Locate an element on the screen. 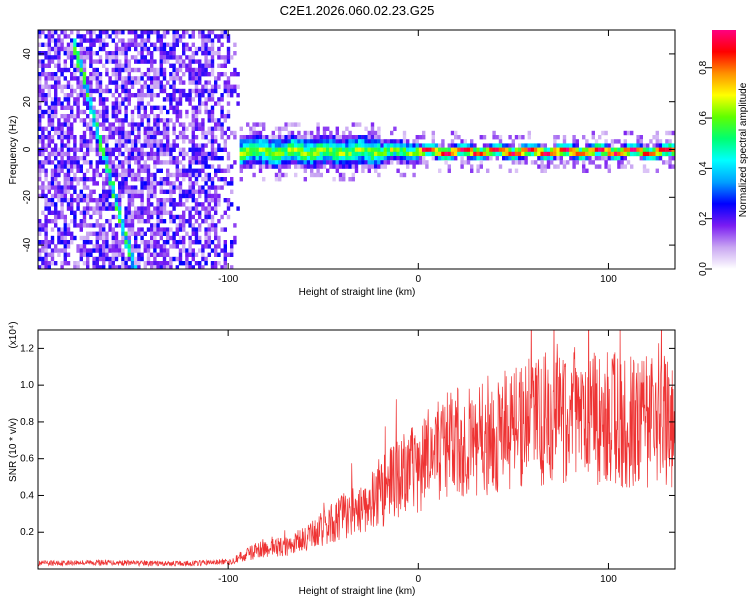 Image resolution: width=750 pixels, height=600 pixels. heat-cell-2091 is located at coordinates (212, 49).